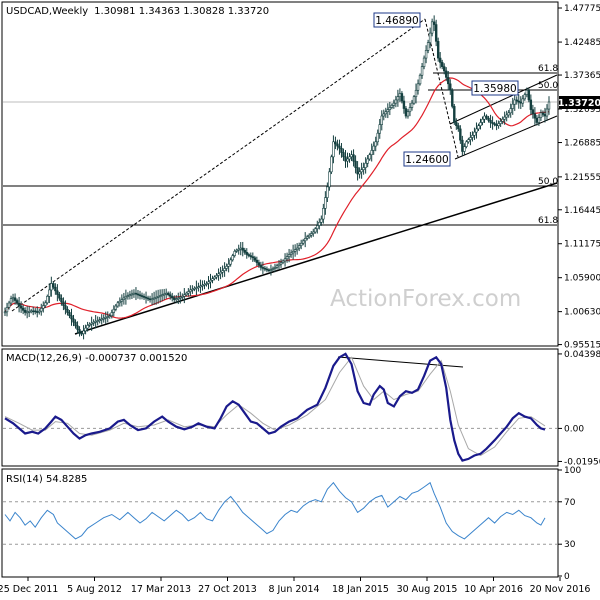 The width and height of the screenshot is (600, 600). I want to click on price-label-box-high, so click(397, 20).